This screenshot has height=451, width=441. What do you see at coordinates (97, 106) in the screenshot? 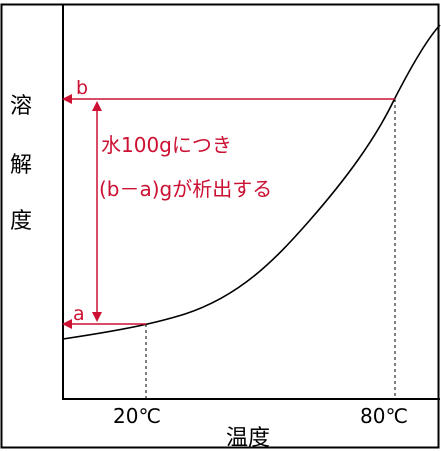
I see `arrow-up` at bounding box center [97, 106].